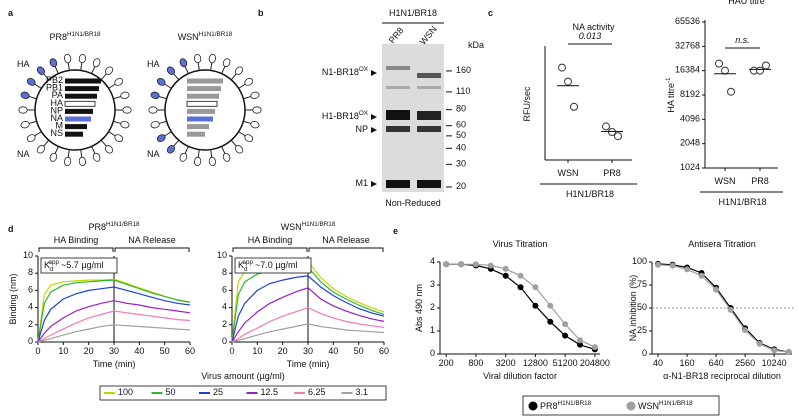 The width and height of the screenshot is (799, 416). I want to click on band-label-part: H1-BR18, so click(340, 116).